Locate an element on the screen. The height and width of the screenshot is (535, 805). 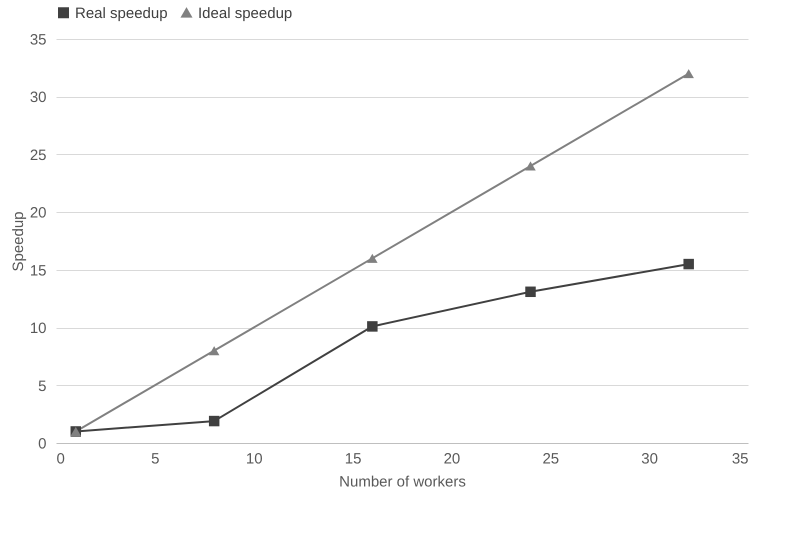
x-tick-label: 15 is located at coordinates (353, 459).